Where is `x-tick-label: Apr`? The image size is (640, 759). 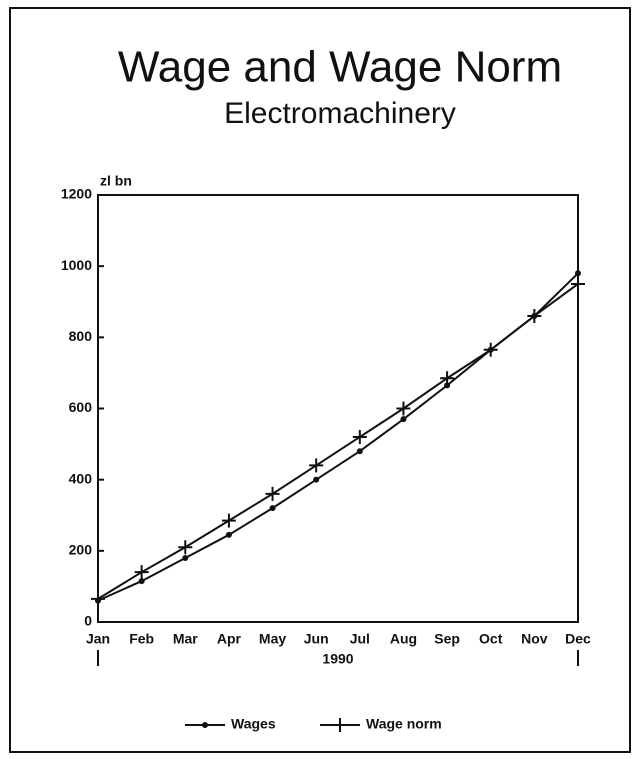
x-tick-label: Apr is located at coordinates (229, 639).